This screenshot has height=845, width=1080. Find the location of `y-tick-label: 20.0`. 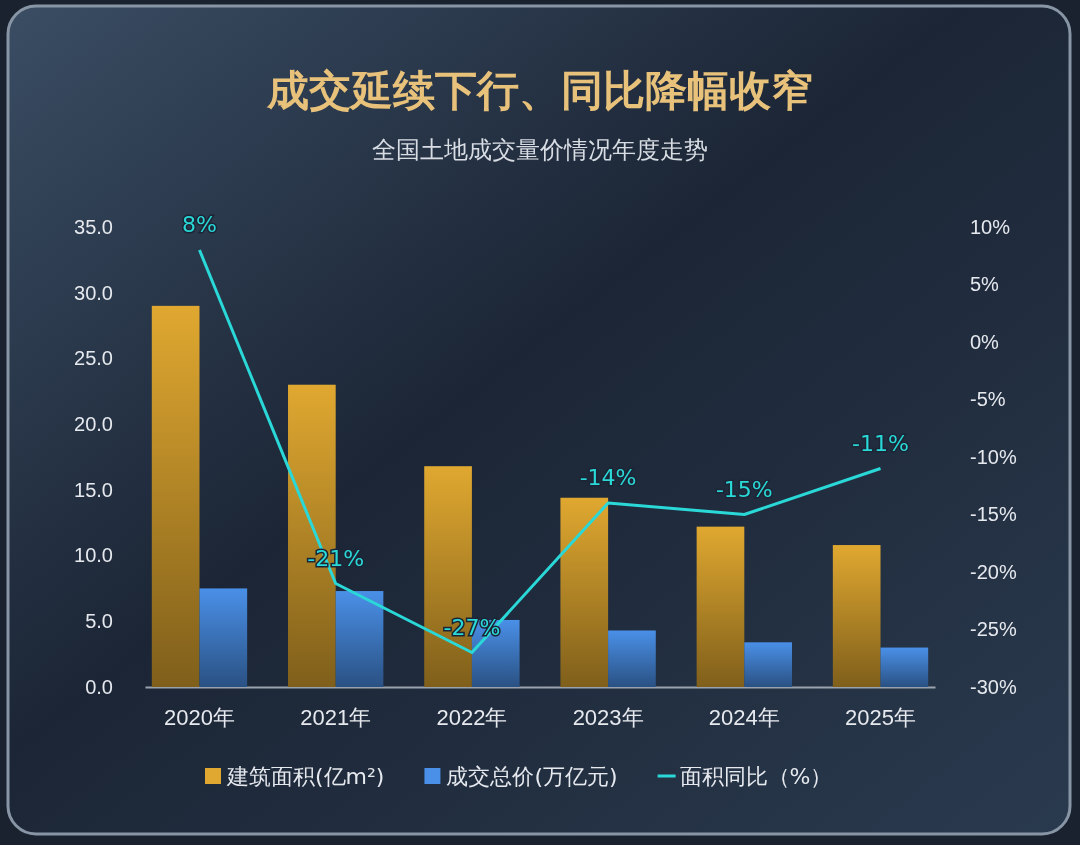

y-tick-label: 20.0 is located at coordinates (93, 424).